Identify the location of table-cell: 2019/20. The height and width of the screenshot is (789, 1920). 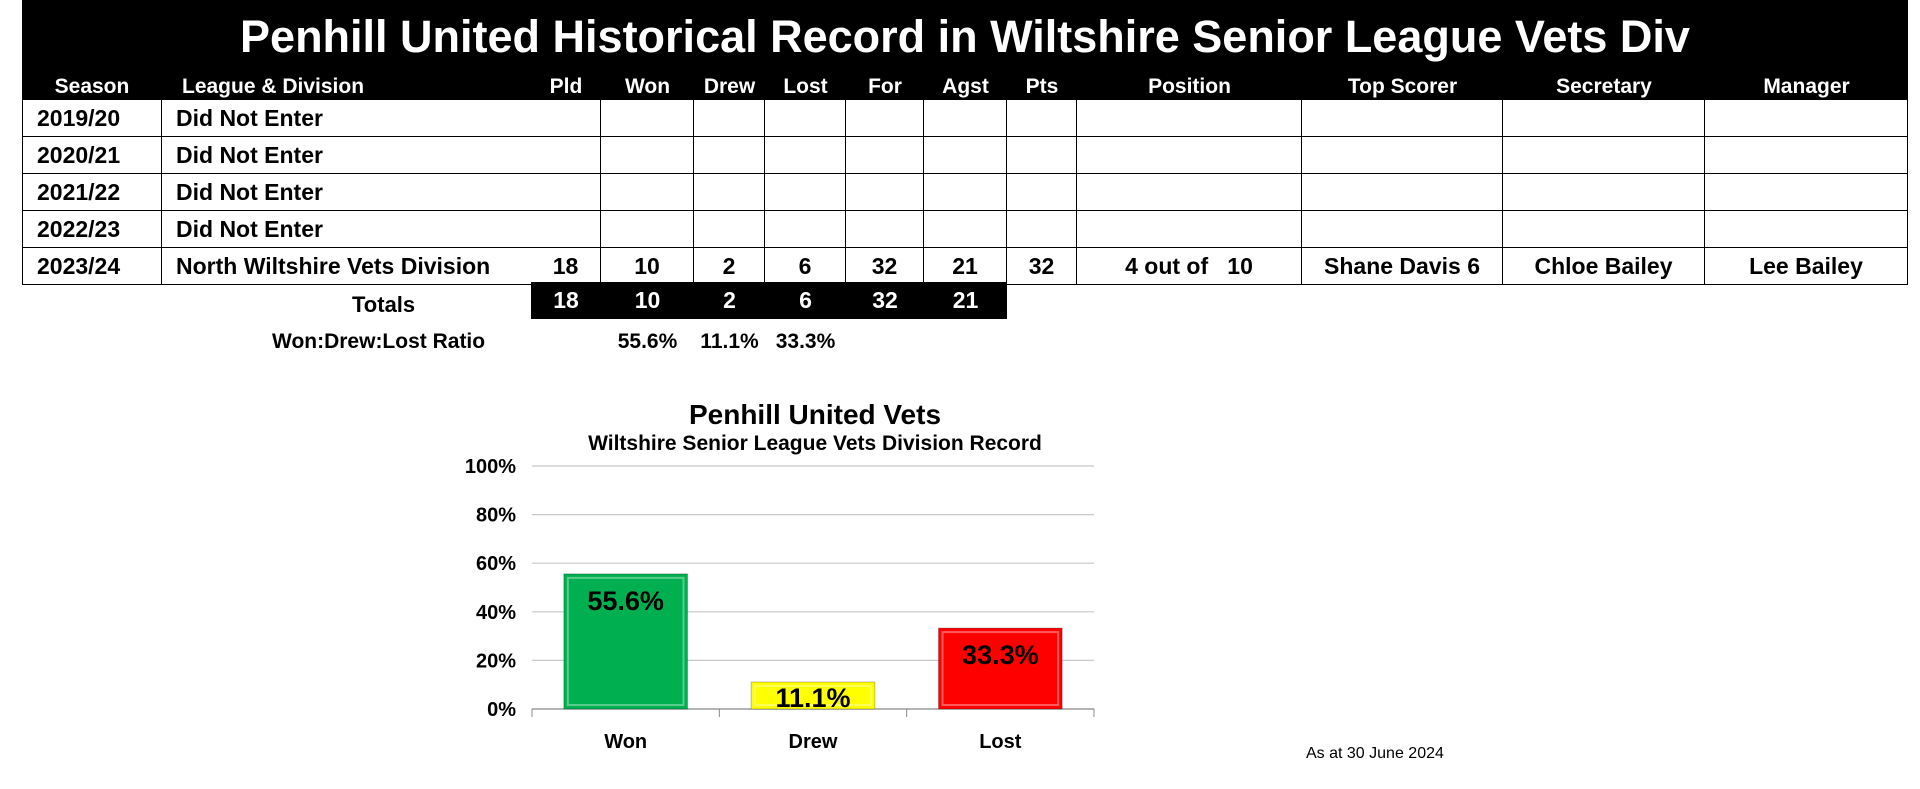
(92, 118).